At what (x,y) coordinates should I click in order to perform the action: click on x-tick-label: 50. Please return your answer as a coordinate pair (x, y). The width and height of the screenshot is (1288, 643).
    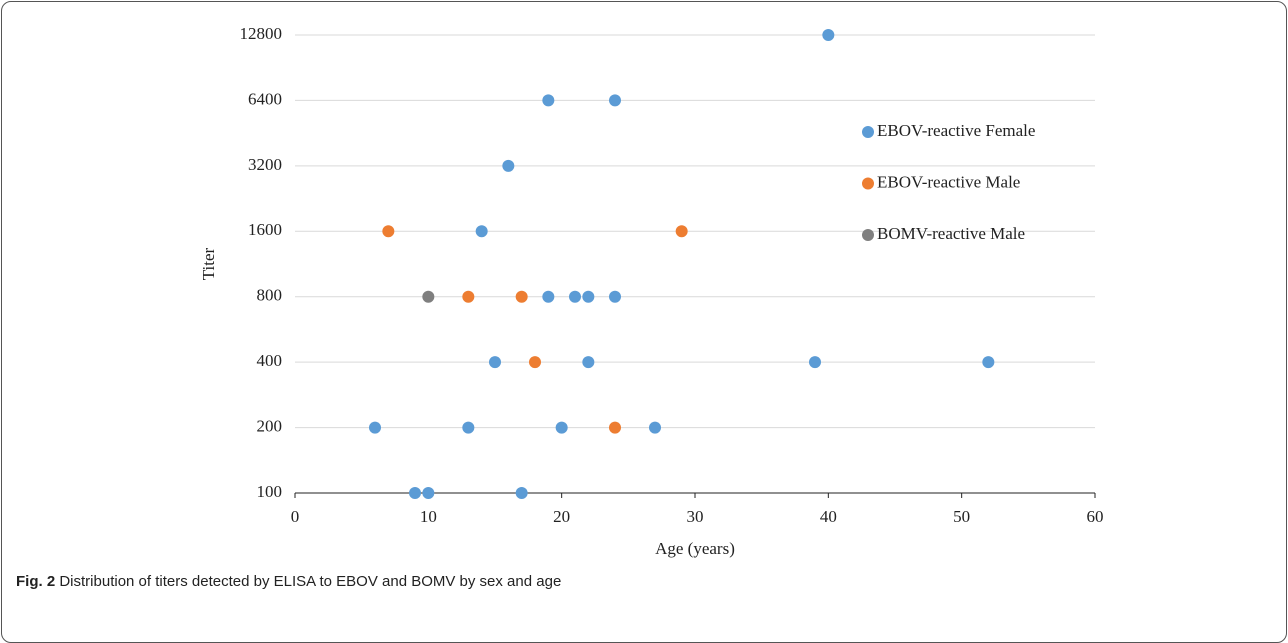
    Looking at the image, I should click on (961, 516).